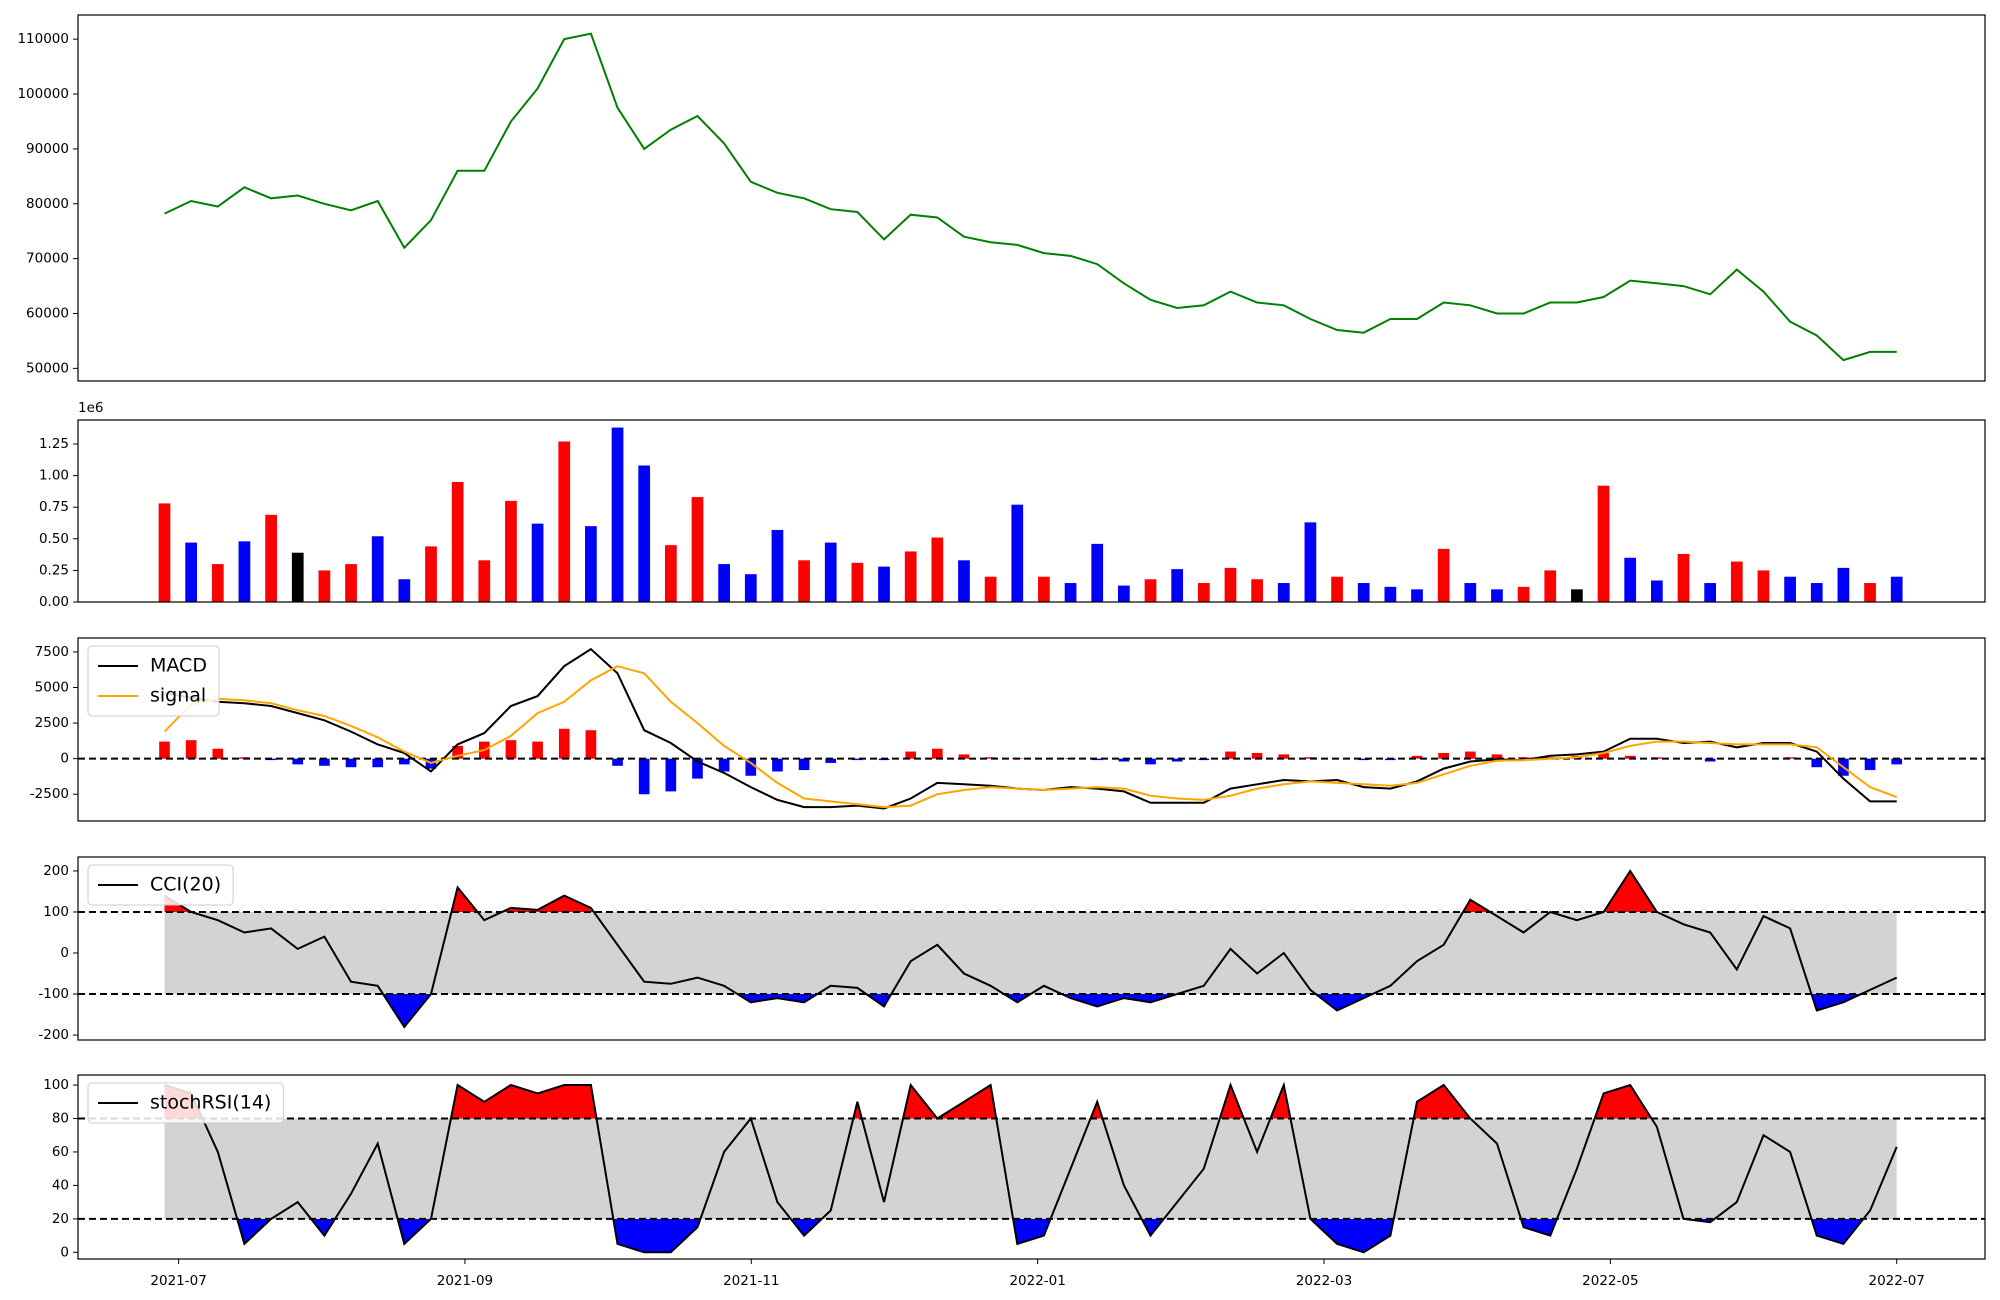  I want to click on y-tick-label: 2500, so click(52, 723).